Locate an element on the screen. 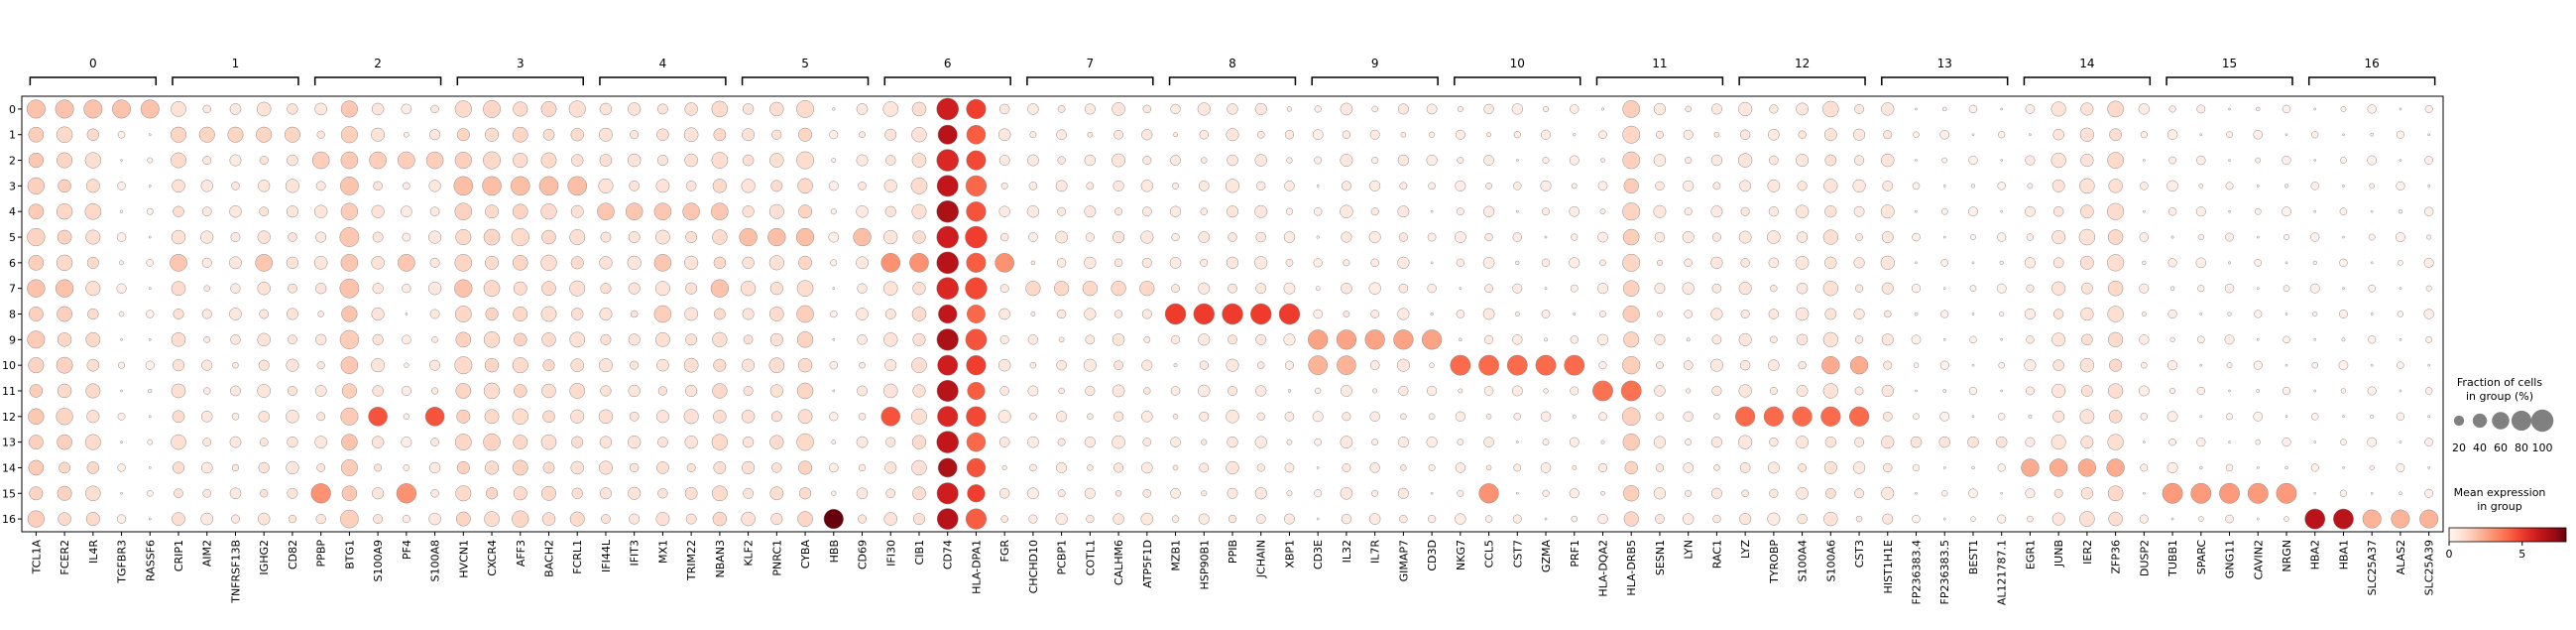 Image resolution: width=2576 pixels, height=630 pixels. dot-14-IER2 is located at coordinates (2086, 467).